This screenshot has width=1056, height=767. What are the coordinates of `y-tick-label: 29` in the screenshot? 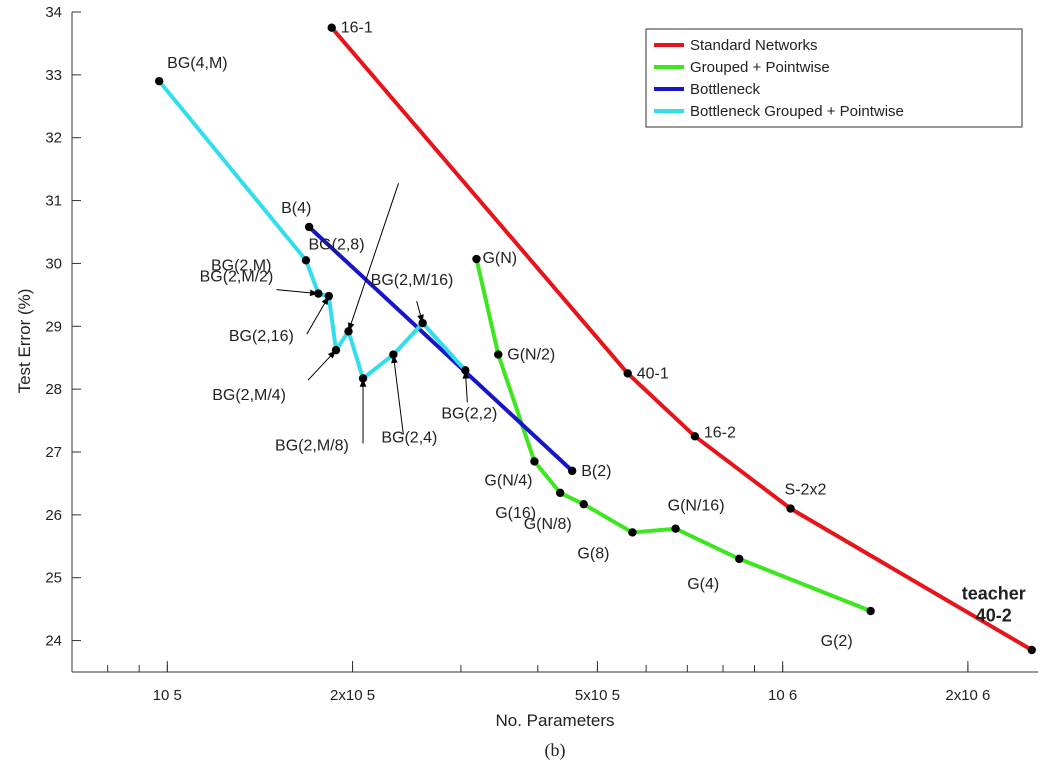 It's located at (53, 326).